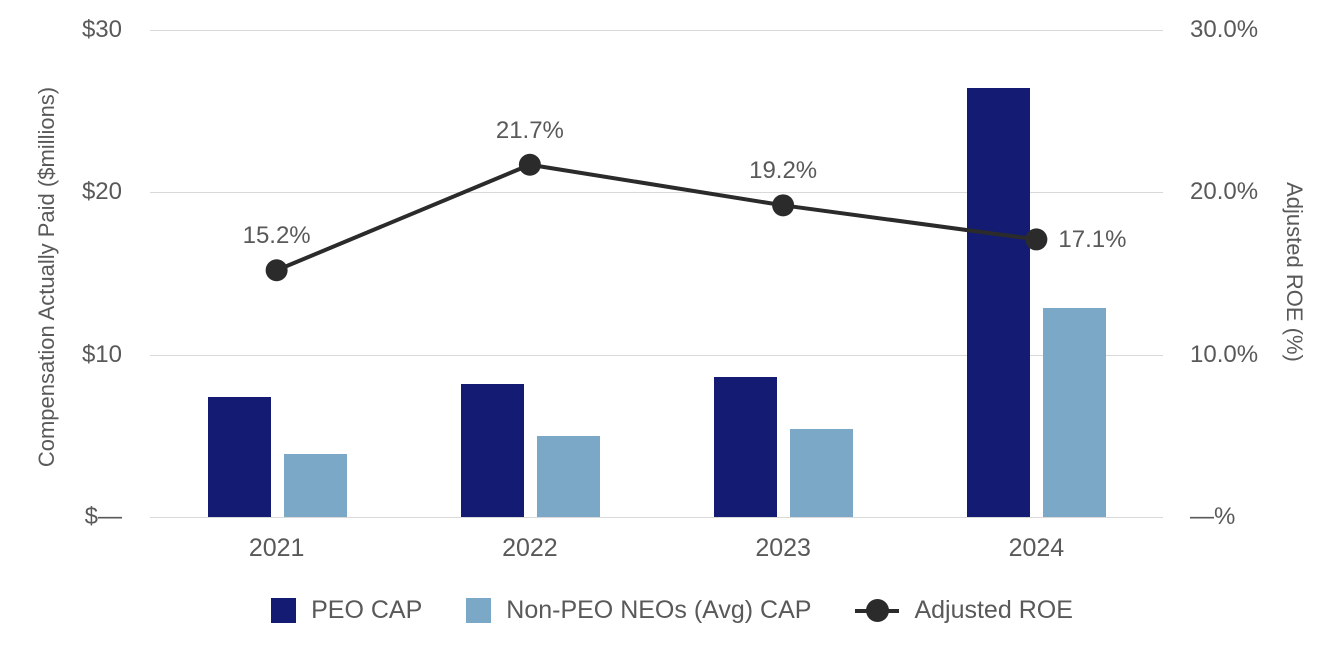 This screenshot has height=672, width=1344. Describe the element at coordinates (1075, 412) in the screenshot. I see `bar-non-peo-cap-2024` at that location.